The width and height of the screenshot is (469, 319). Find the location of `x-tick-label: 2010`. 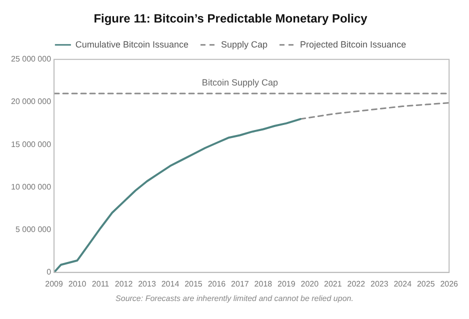

x-tick-label: 2010 is located at coordinates (77, 283).